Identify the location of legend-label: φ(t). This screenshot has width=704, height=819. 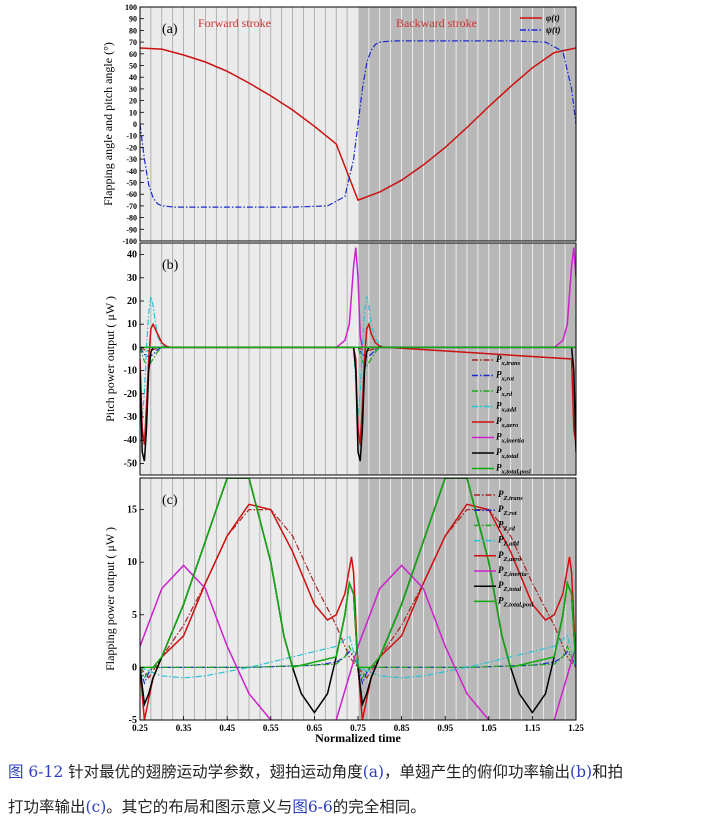
(553, 18).